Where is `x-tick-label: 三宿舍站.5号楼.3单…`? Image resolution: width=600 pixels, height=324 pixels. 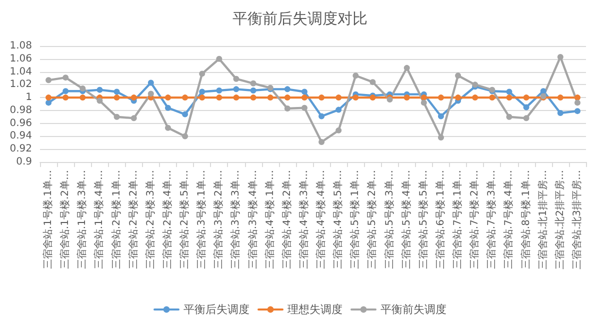
x-tick-label: 三宿舍站.5号楼.3单… is located at coordinates (389, 220).